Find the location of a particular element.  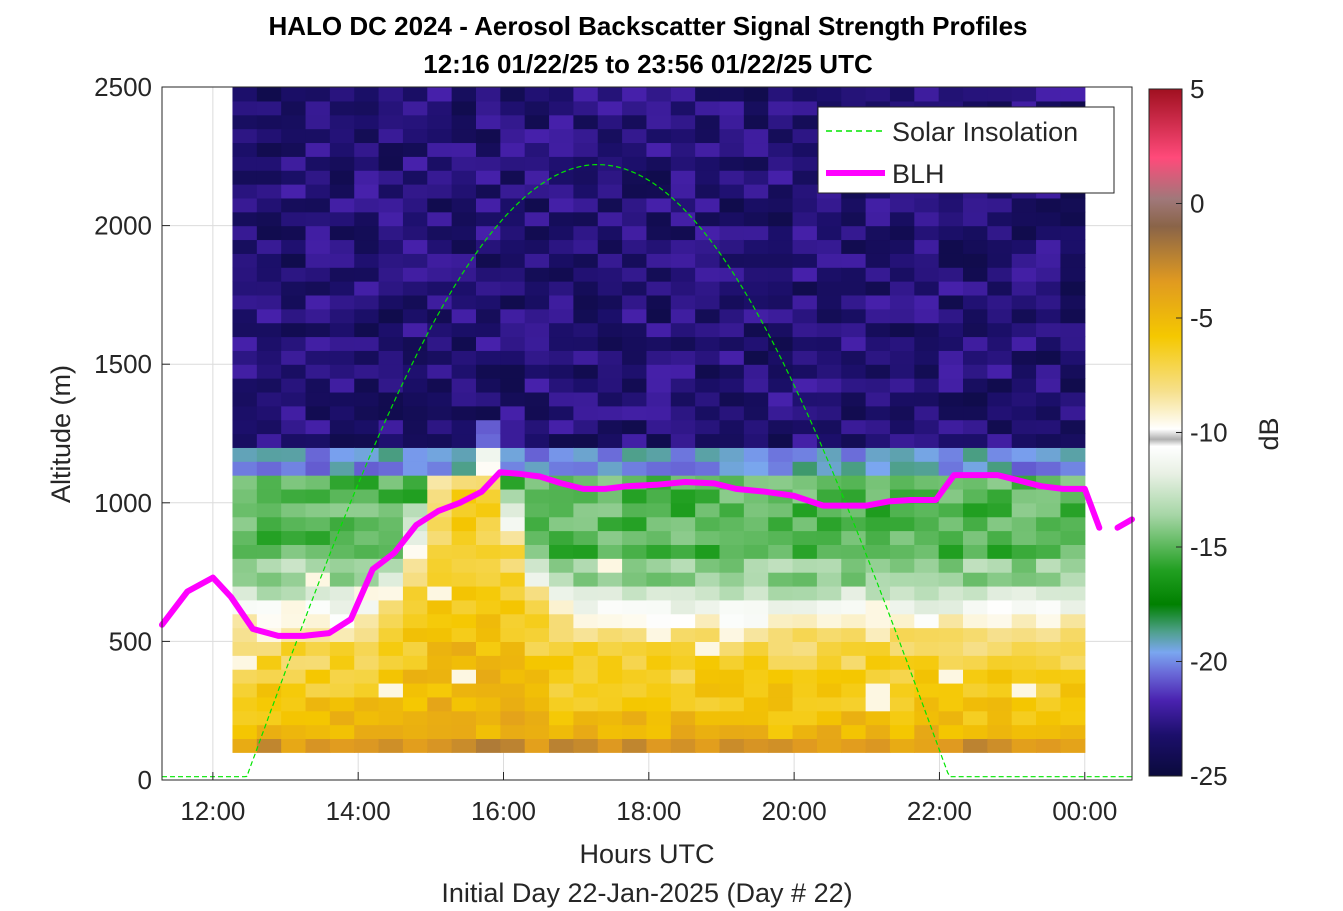

y-tick-label: 0 is located at coordinates (145, 780).